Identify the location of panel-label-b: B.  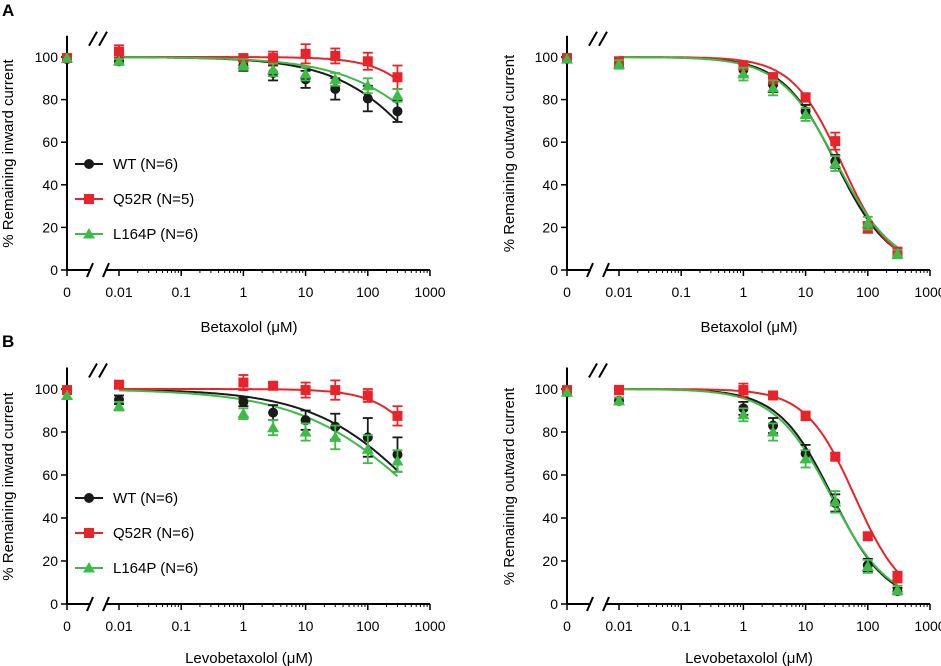
(8, 341).